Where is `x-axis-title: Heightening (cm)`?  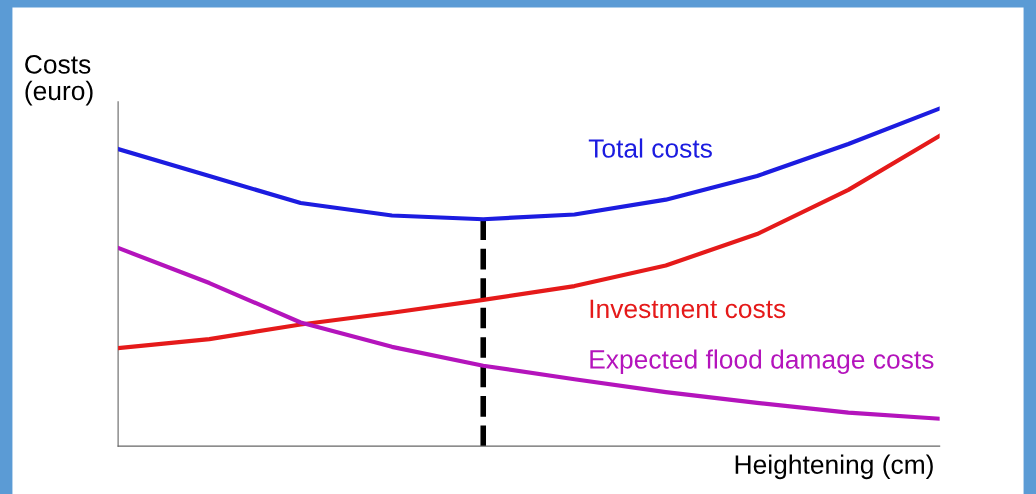 x-axis-title: Heightening (cm) is located at coordinates (834, 467).